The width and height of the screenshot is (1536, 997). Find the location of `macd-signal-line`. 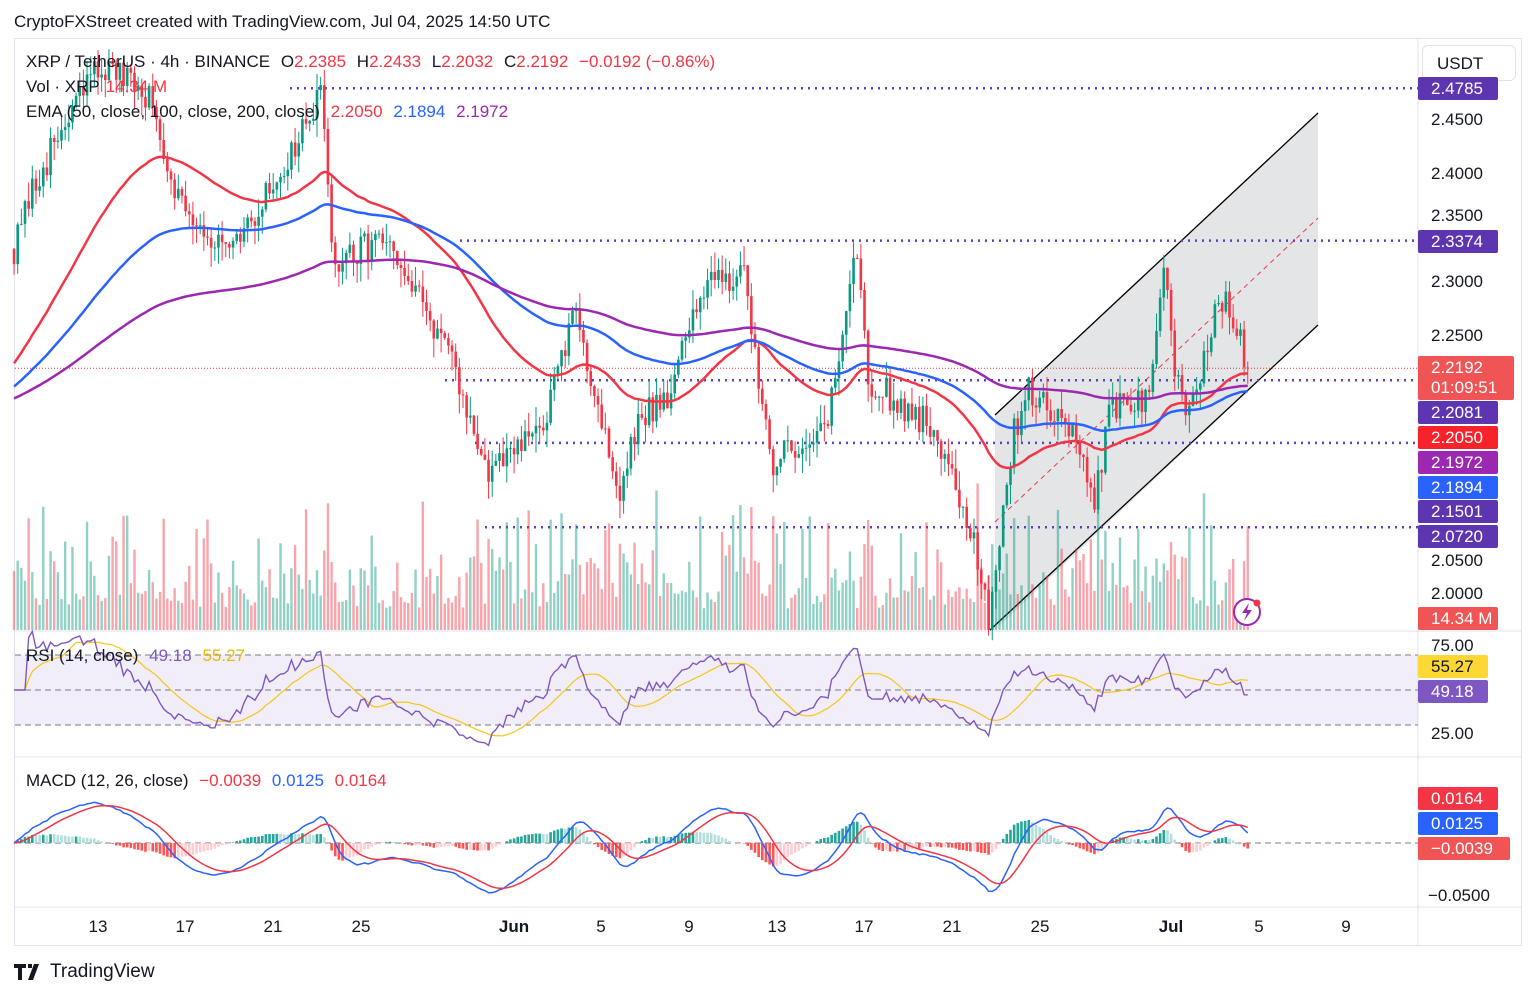

macd-signal-line is located at coordinates (631, 847).